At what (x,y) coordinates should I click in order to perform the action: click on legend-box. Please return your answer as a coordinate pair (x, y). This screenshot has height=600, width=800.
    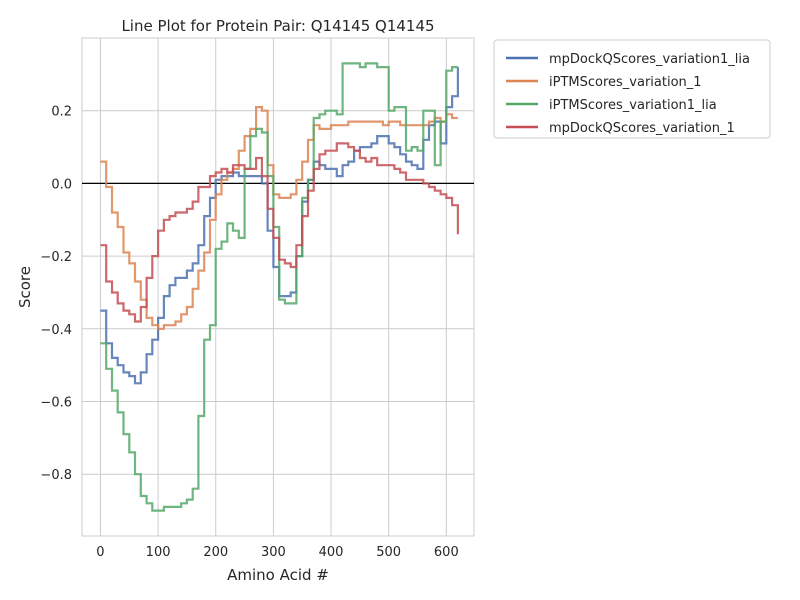
    Looking at the image, I should click on (632, 89).